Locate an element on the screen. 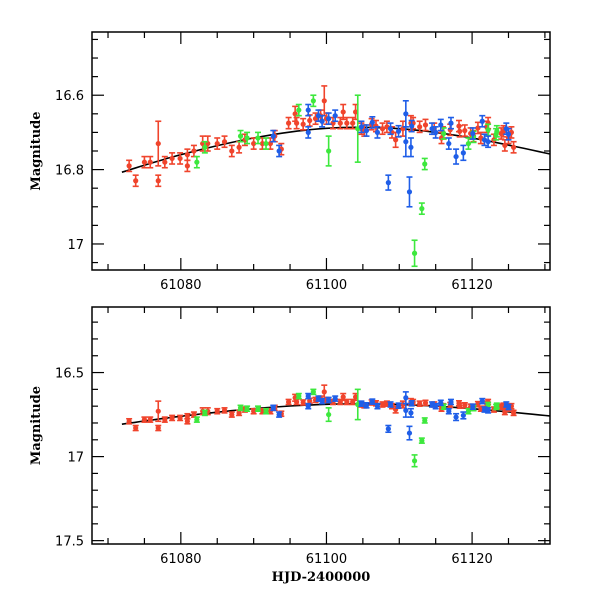 This screenshot has width=600, height=600. bottom-y-tick-label: 17 is located at coordinates (75, 458).